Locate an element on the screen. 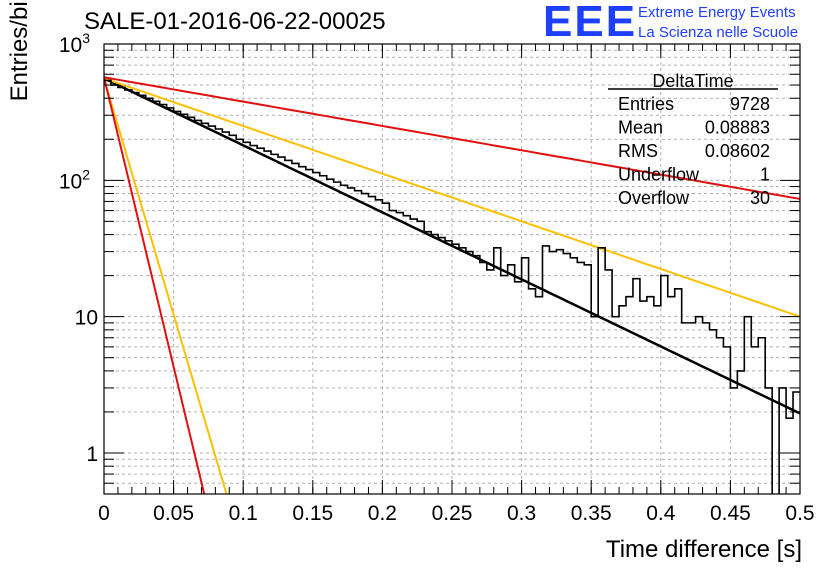 The height and width of the screenshot is (572, 836). x-tick-label: 0.35 is located at coordinates (591, 513).